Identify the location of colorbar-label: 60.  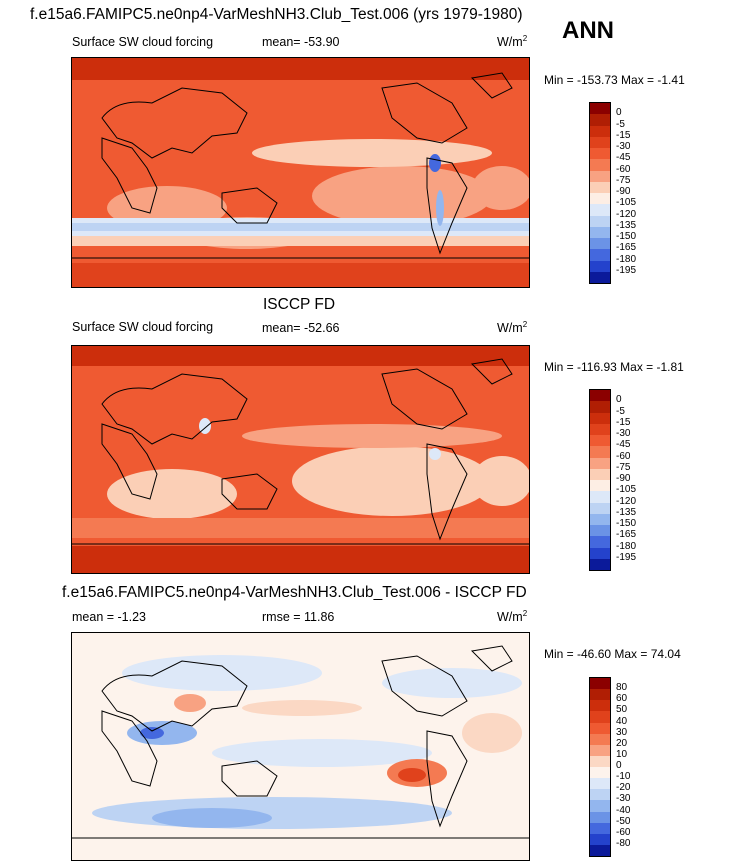
(622, 699).